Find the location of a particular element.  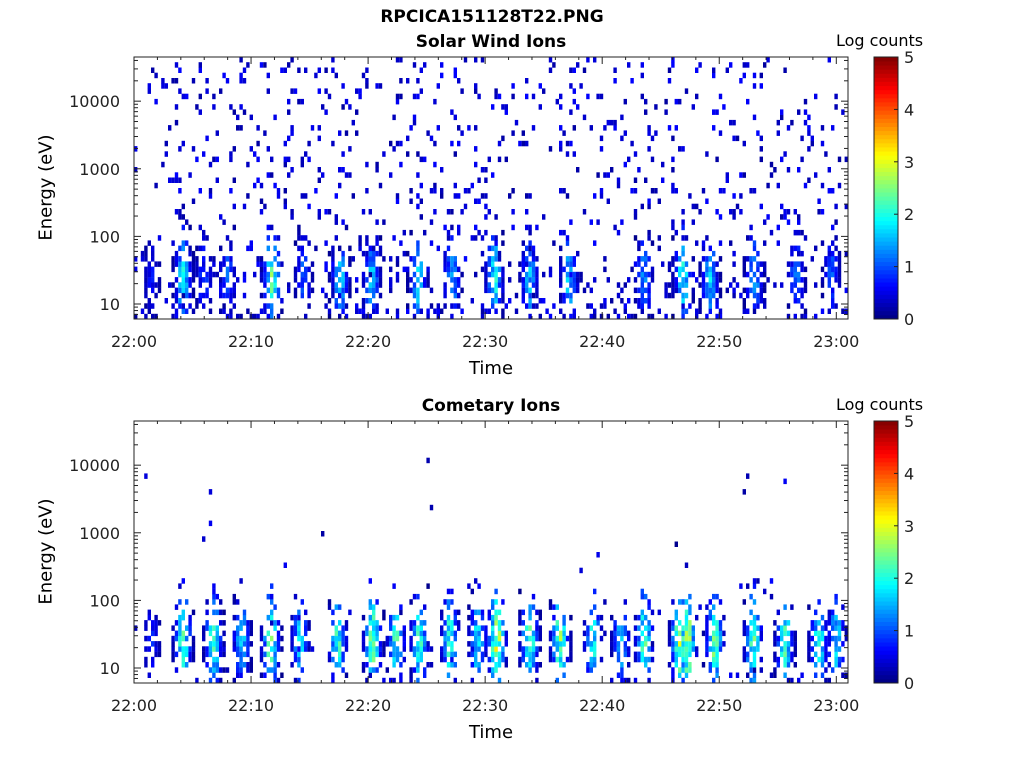

panel-title-solar-wind: Solar Wind Ions is located at coordinates (491, 42).